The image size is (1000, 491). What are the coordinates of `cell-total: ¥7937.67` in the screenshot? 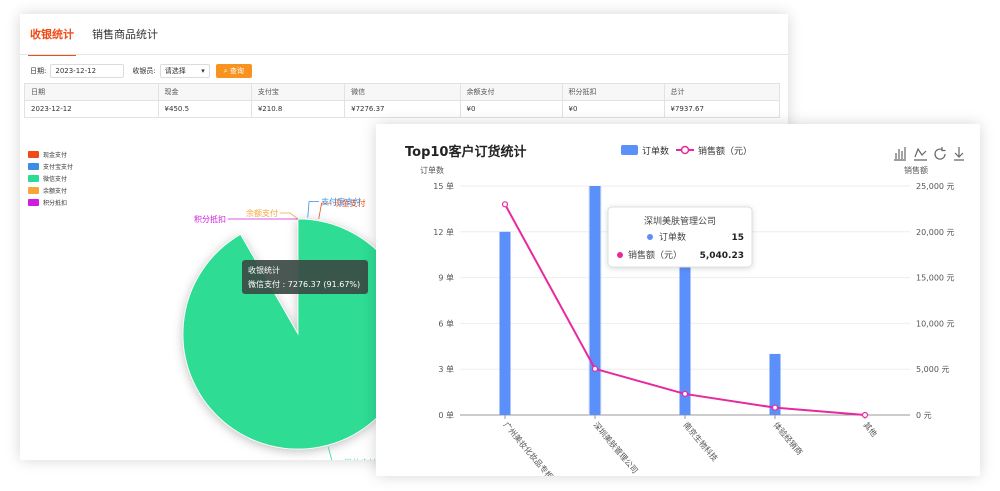 It's located at (722, 109).